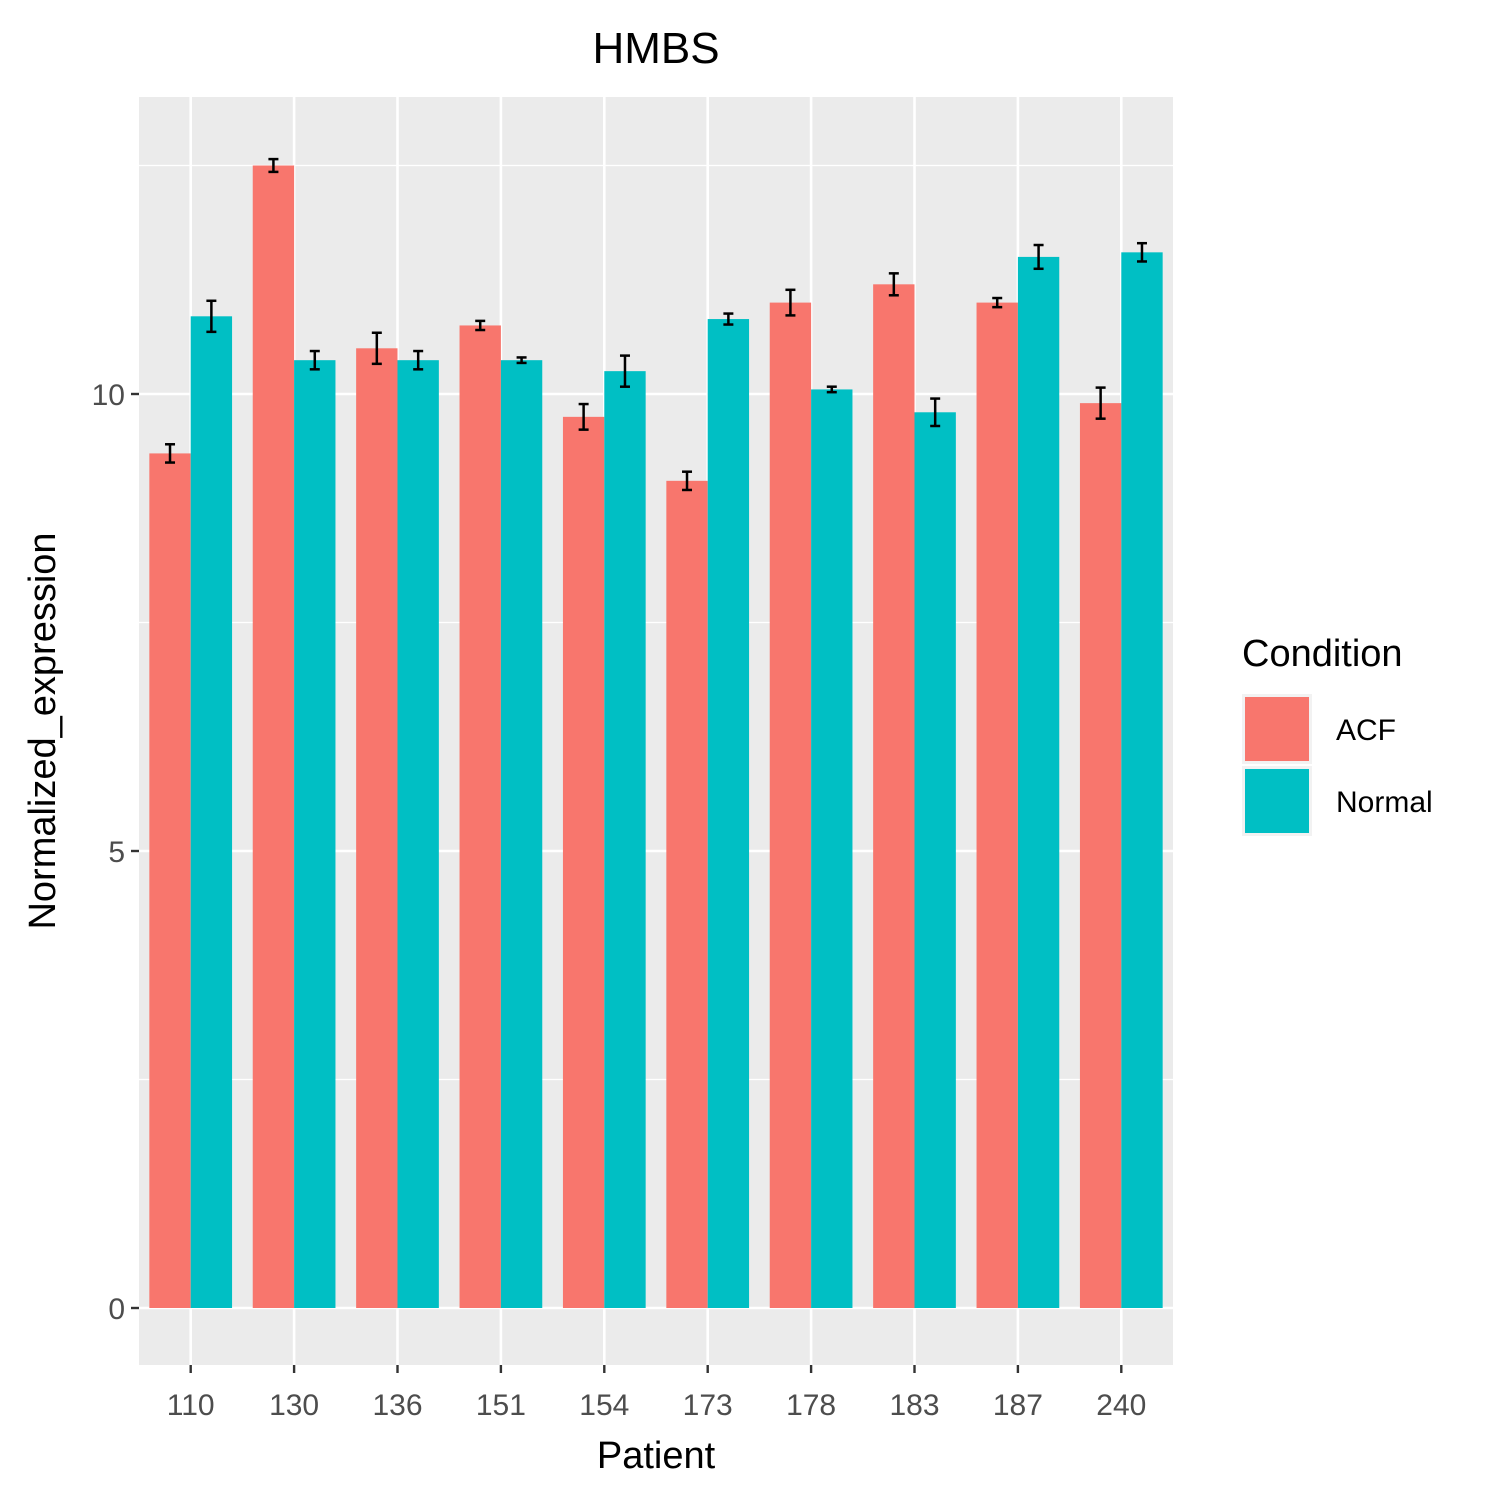  I want to click on x-tick-label: 240, so click(1121, 1405).